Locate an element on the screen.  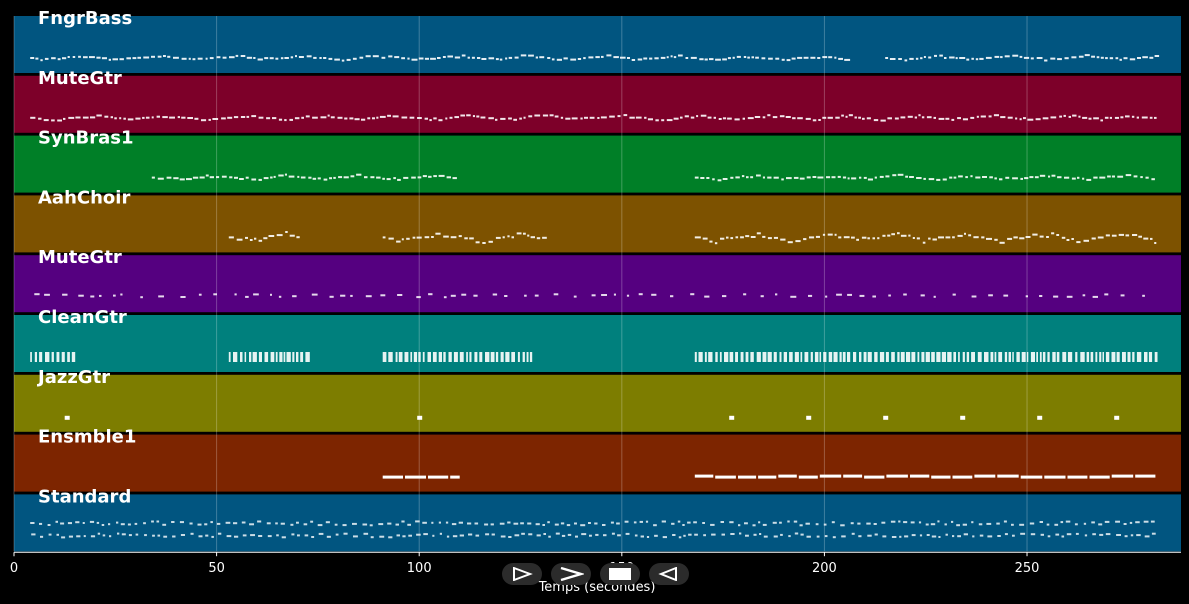
track-label: MuteGtr is located at coordinates (80, 78).